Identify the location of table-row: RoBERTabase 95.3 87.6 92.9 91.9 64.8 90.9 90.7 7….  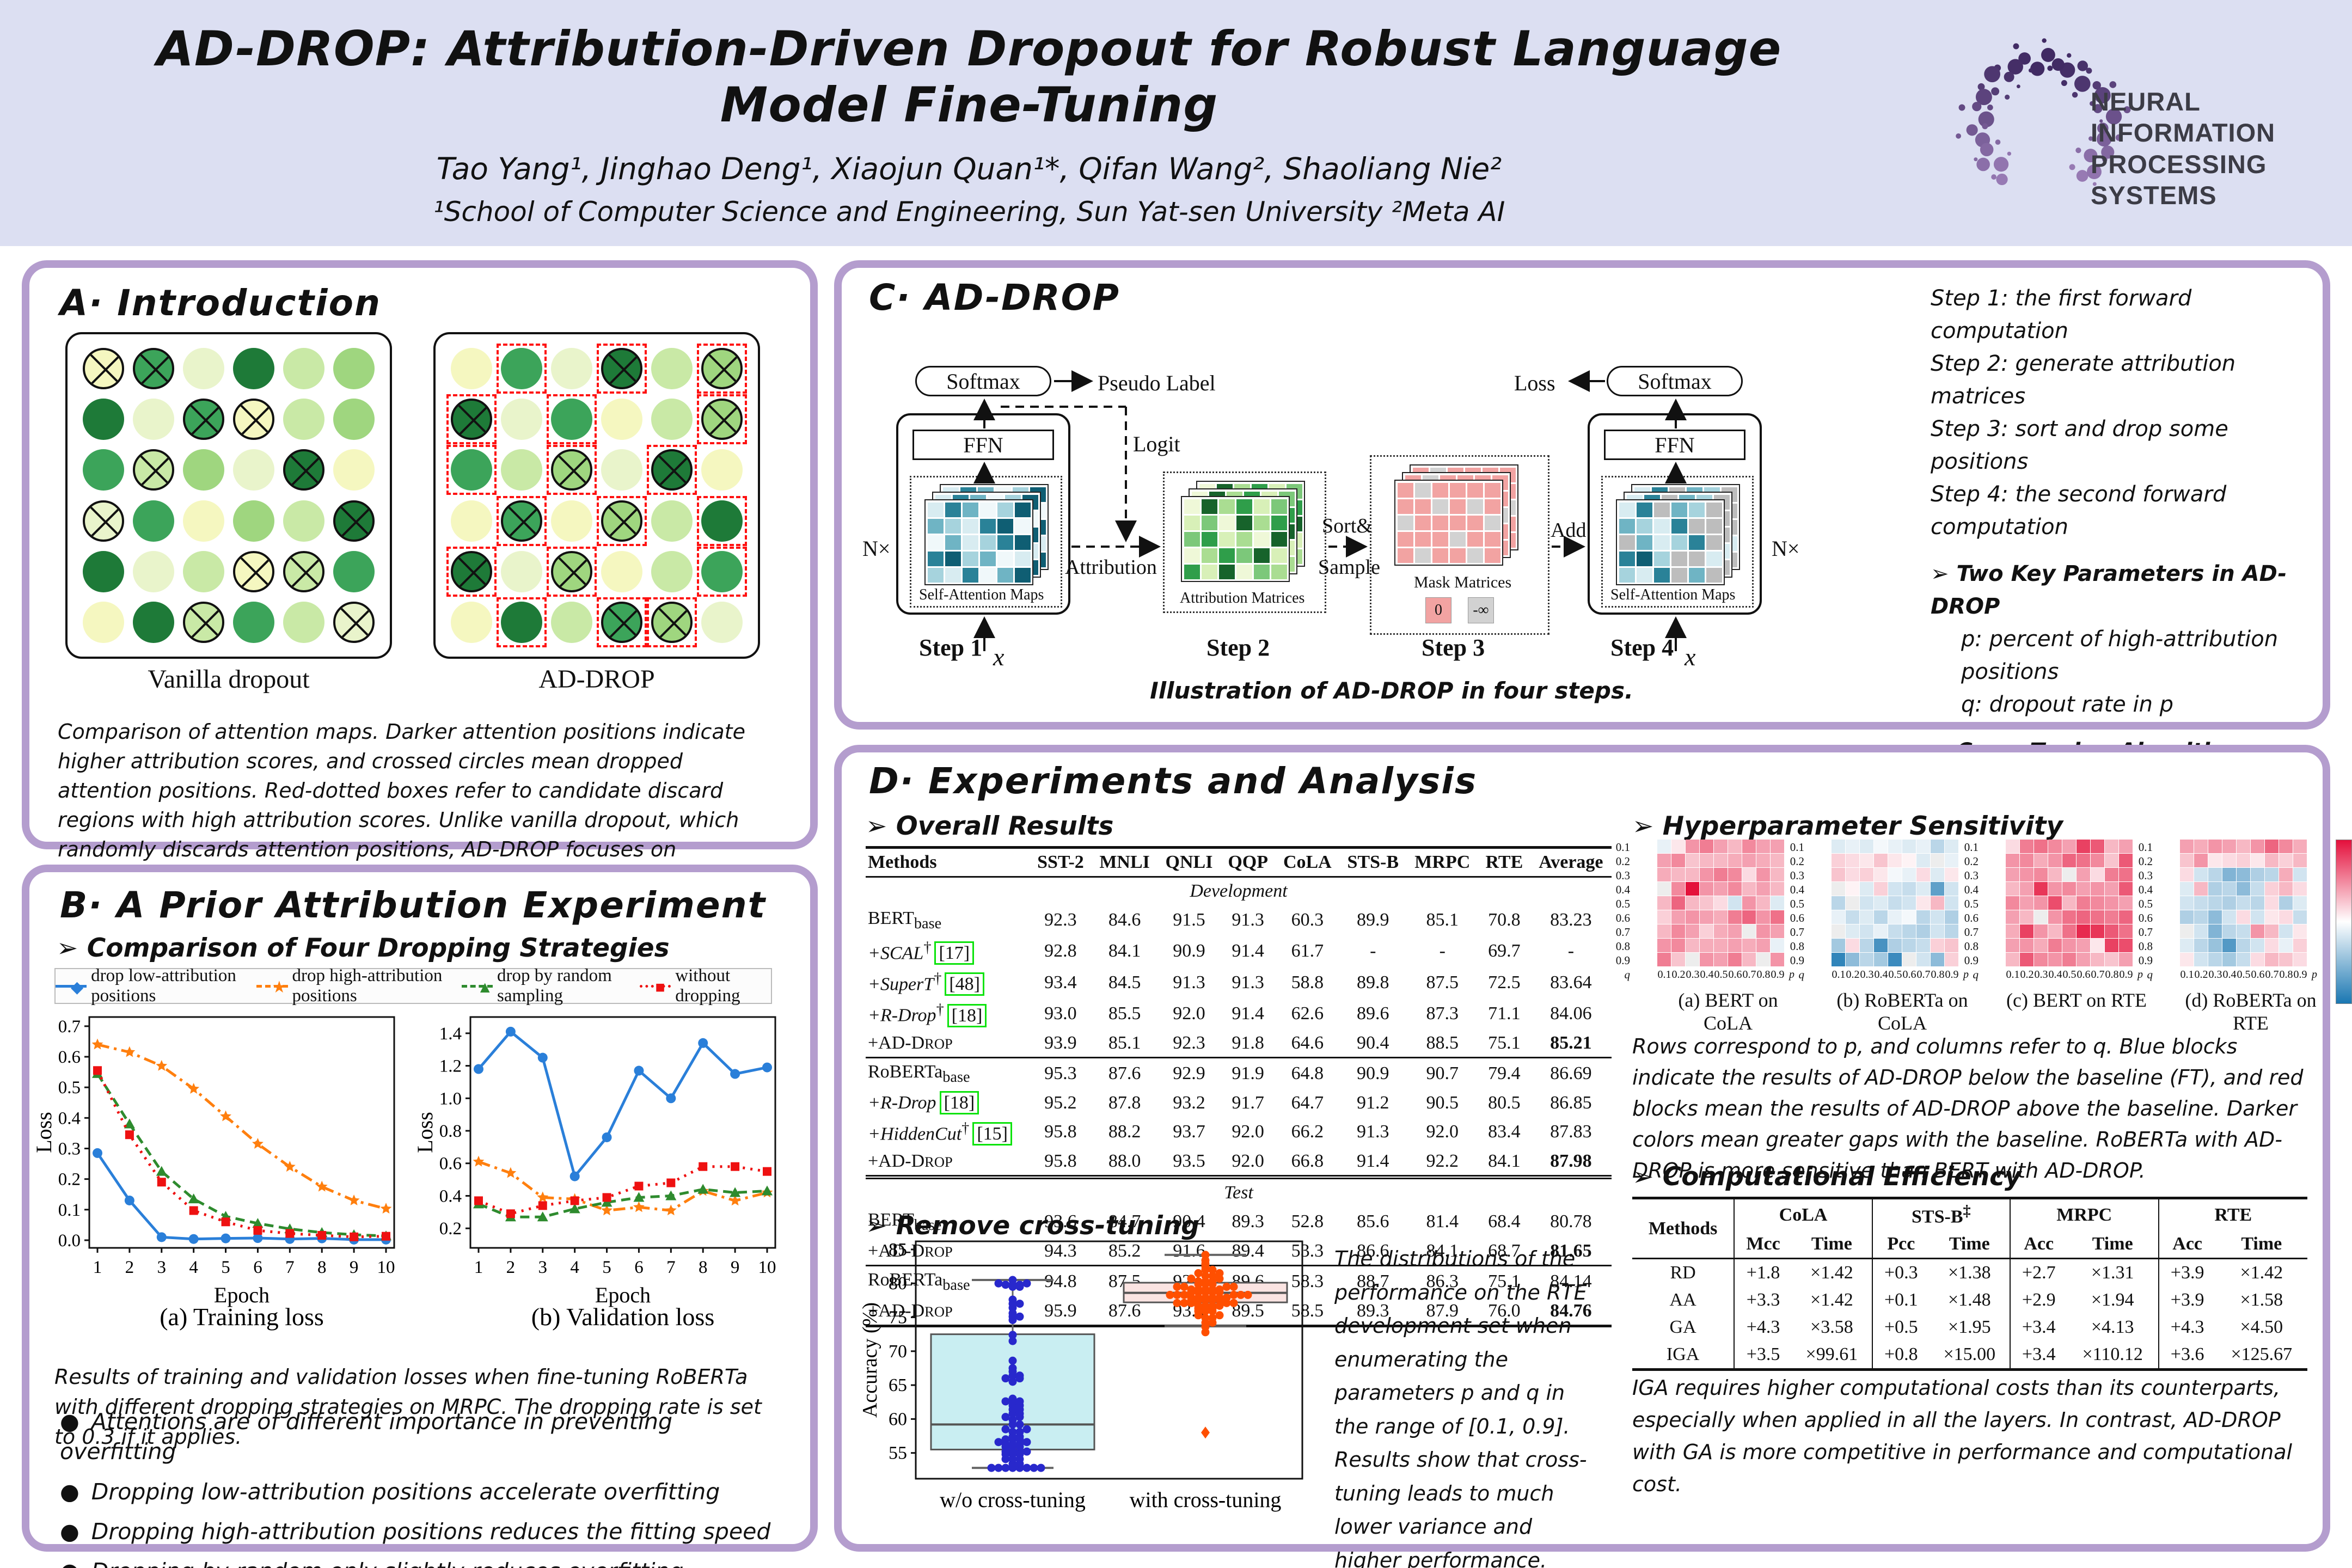
(1239, 1073).